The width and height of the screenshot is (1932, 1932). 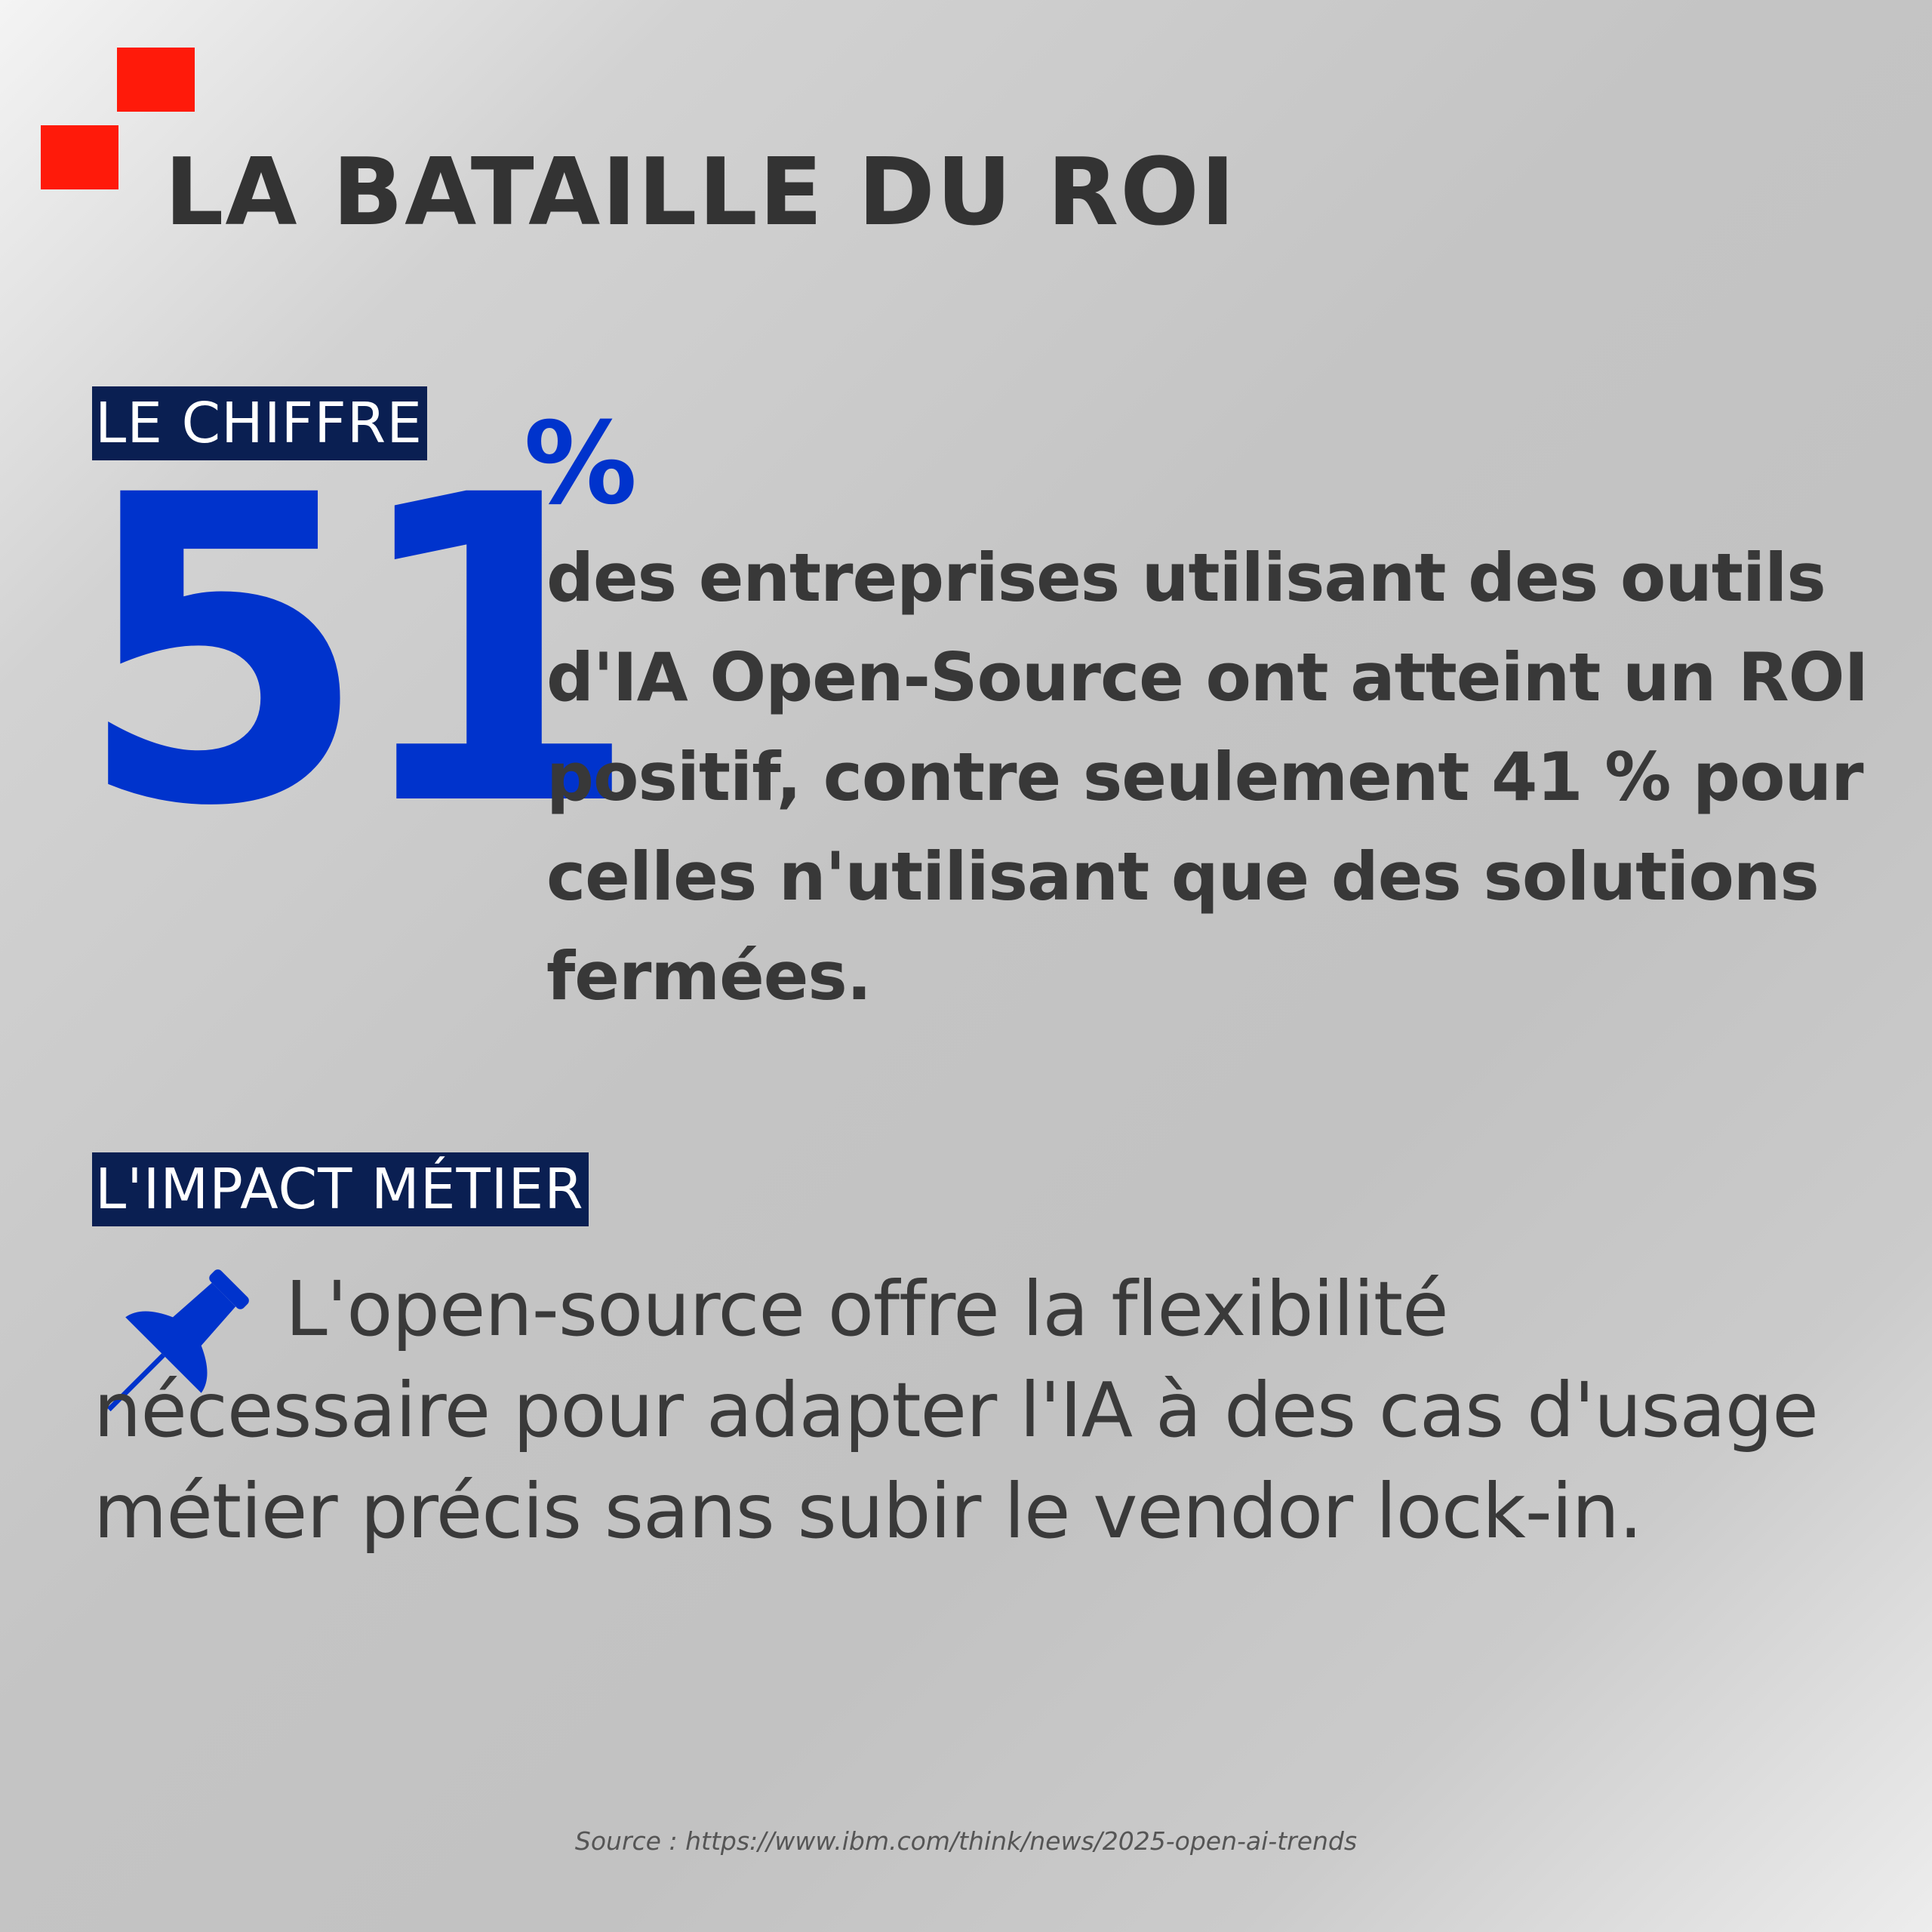 What do you see at coordinates (79, 157) in the screenshot?
I see `red-square-decoration-bottom` at bounding box center [79, 157].